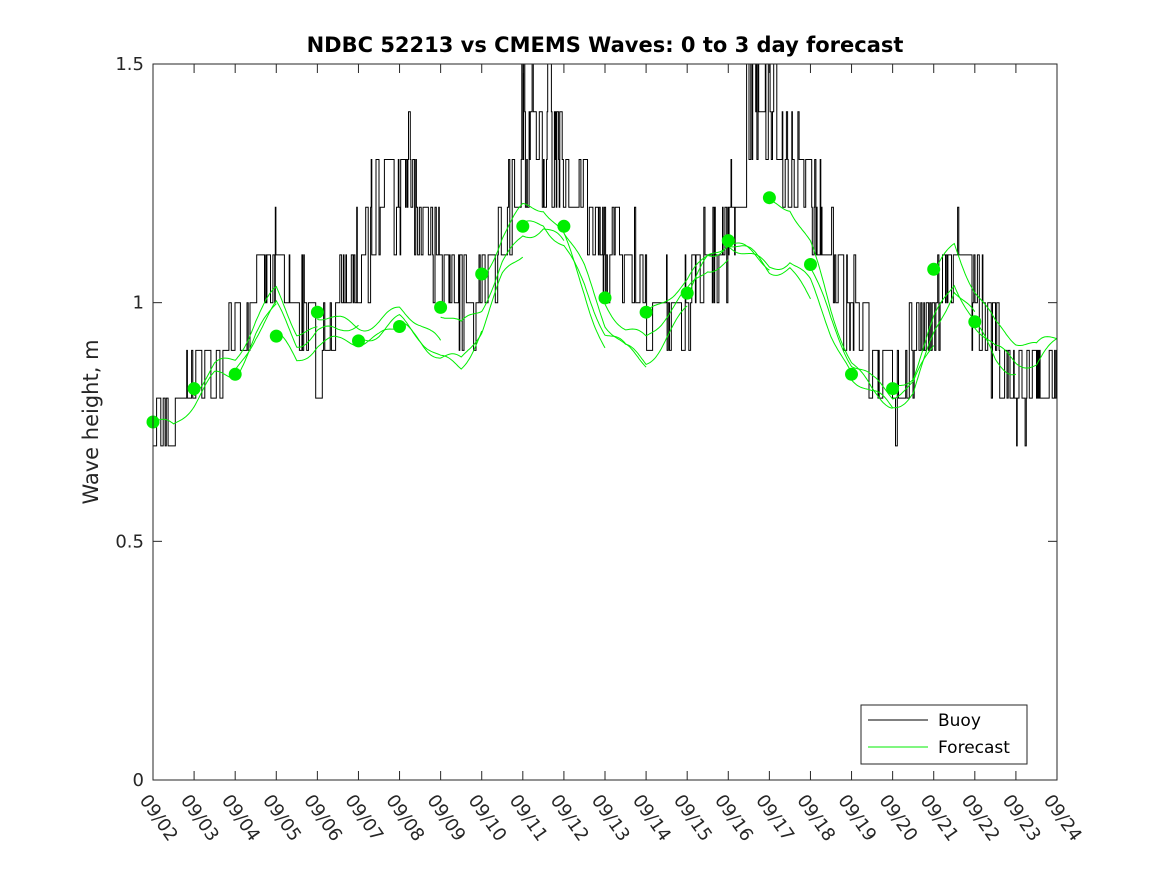 This screenshot has height=875, width=1167. I want to click on y-axis-label: Wave height, m, so click(91, 421).